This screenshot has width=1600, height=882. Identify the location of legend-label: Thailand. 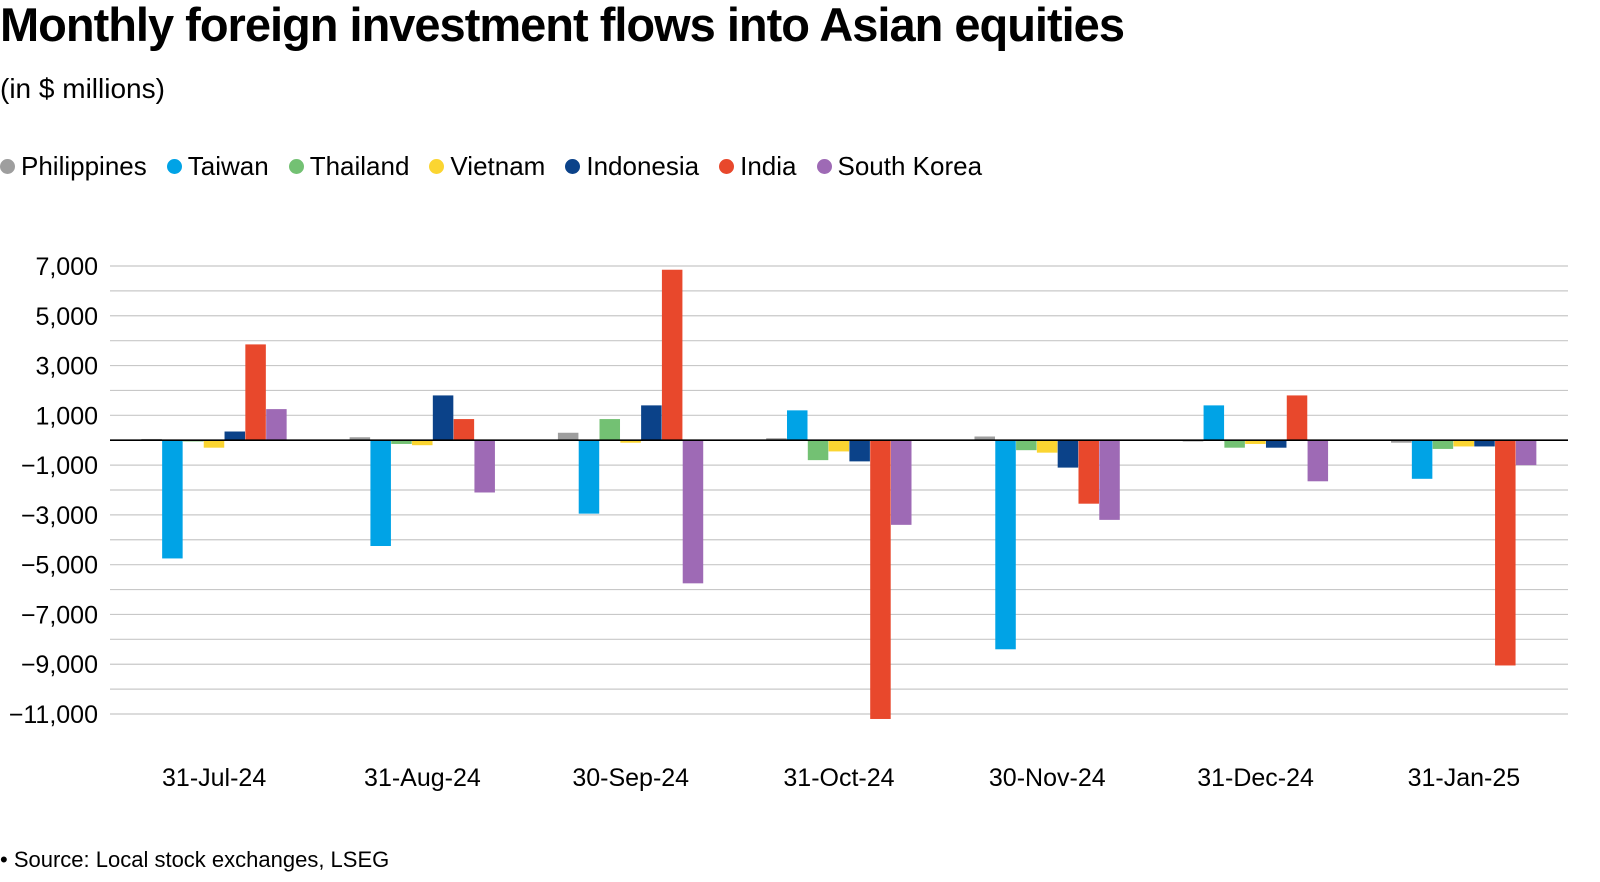
(359, 166).